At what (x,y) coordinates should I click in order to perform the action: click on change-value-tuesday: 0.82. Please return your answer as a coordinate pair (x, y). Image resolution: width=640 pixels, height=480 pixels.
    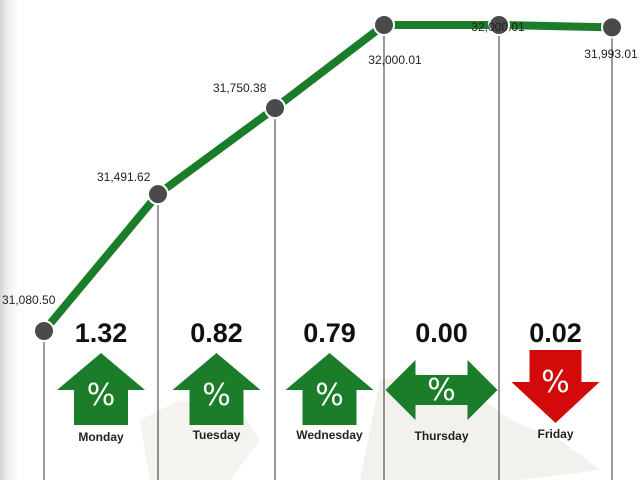
    Looking at the image, I should click on (216, 333).